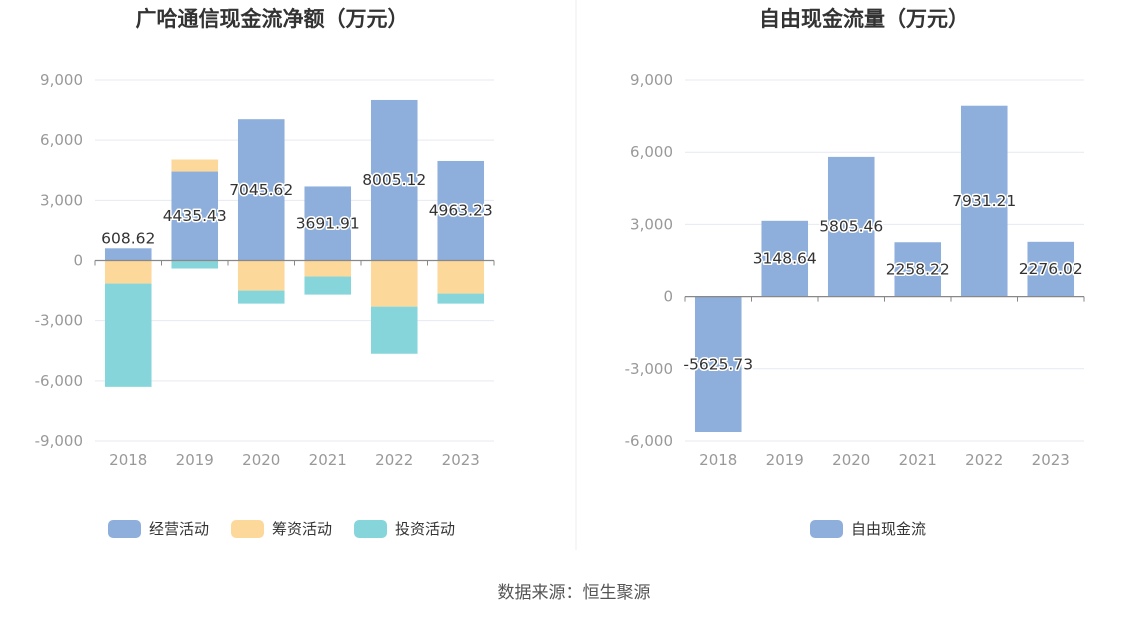 This screenshot has width=1148, height=619. What do you see at coordinates (128, 272) in the screenshot?
I see `bar-financing-2018` at bounding box center [128, 272].